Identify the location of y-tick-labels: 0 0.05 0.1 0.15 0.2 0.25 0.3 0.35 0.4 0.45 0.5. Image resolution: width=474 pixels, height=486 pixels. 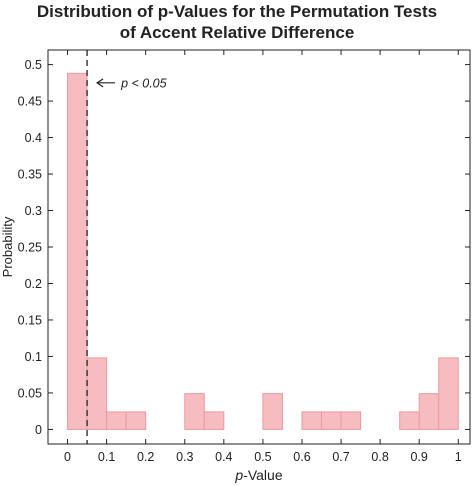
(30, 247).